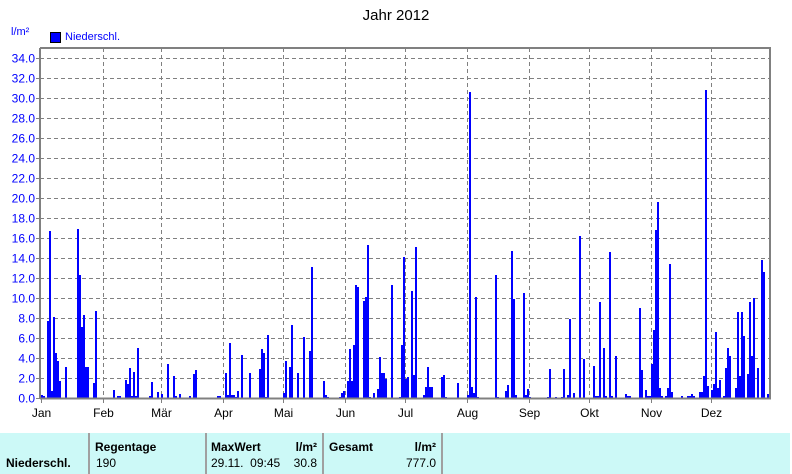 The height and width of the screenshot is (474, 792). What do you see at coordinates (711, 413) in the screenshot?
I see `x-tick-label: Dez` at bounding box center [711, 413].